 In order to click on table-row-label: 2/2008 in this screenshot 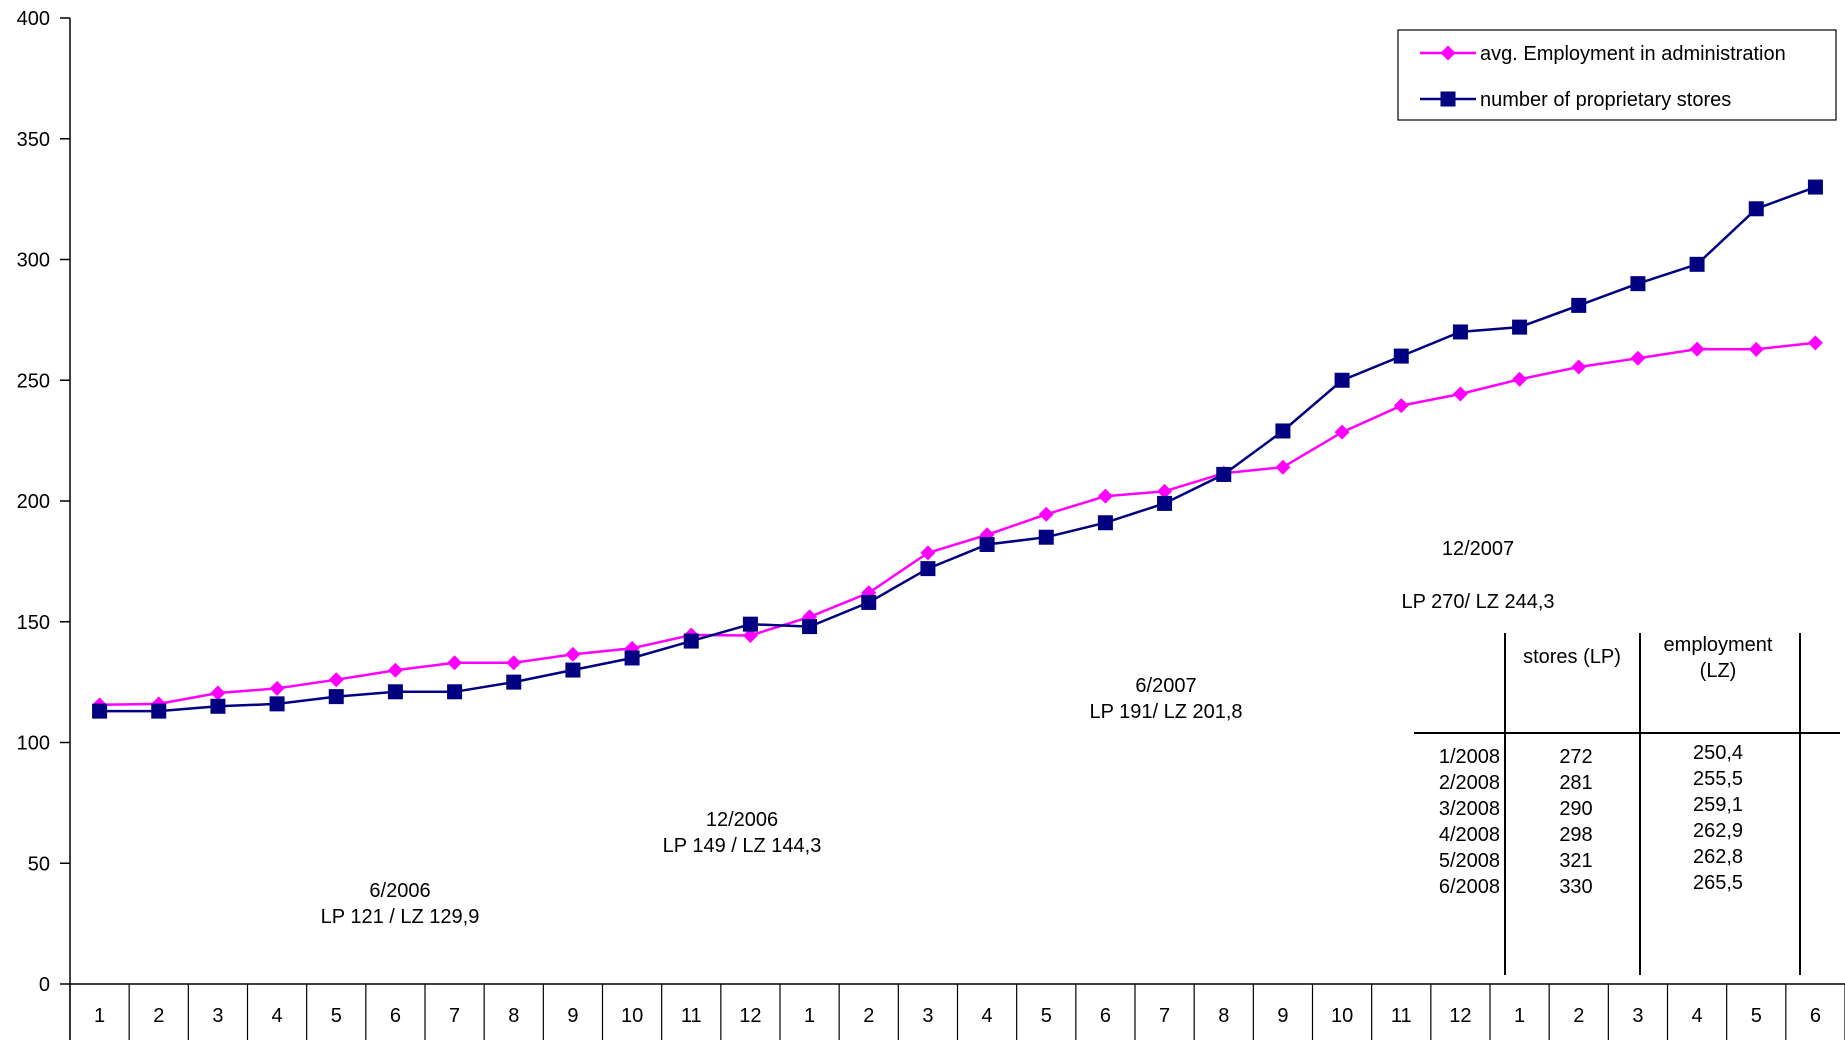, I will do `click(1469, 783)`.